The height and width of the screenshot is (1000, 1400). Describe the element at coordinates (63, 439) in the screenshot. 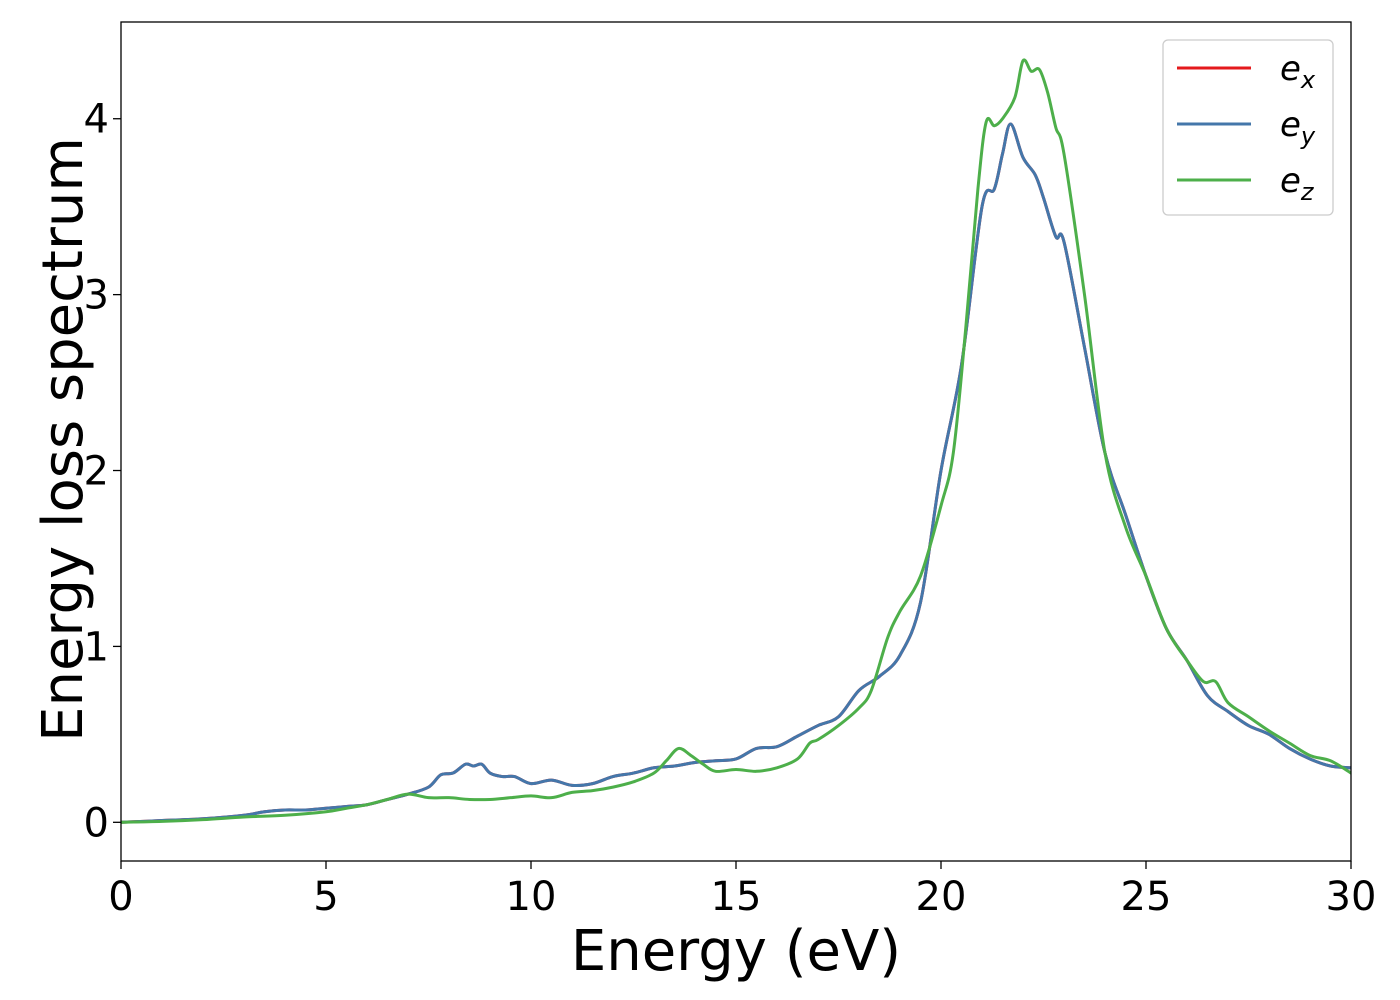

I see `y-axis-title: Energy loss spectrum` at that location.